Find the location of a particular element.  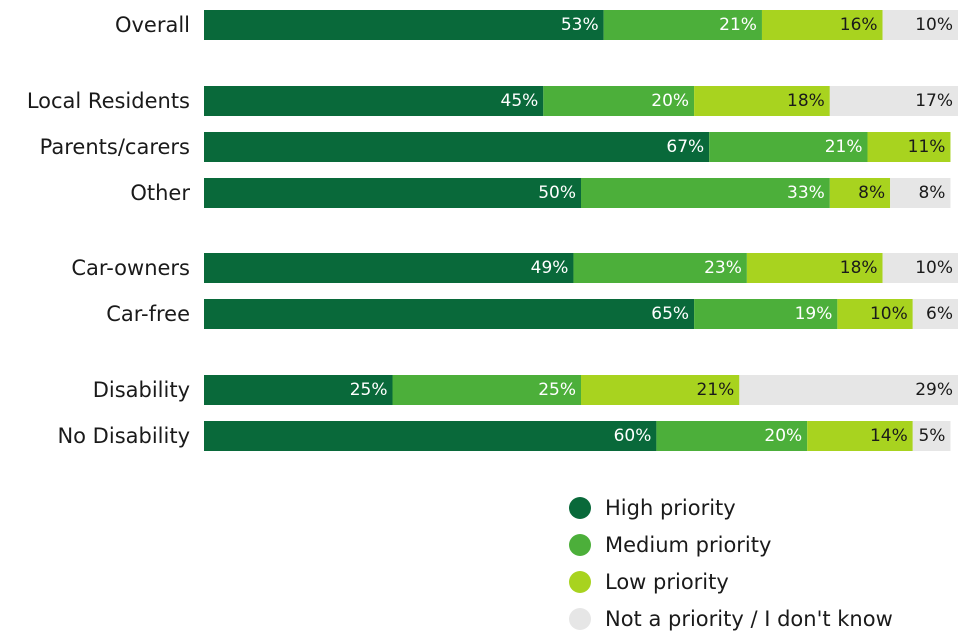

value-label: 5% is located at coordinates (931, 436).